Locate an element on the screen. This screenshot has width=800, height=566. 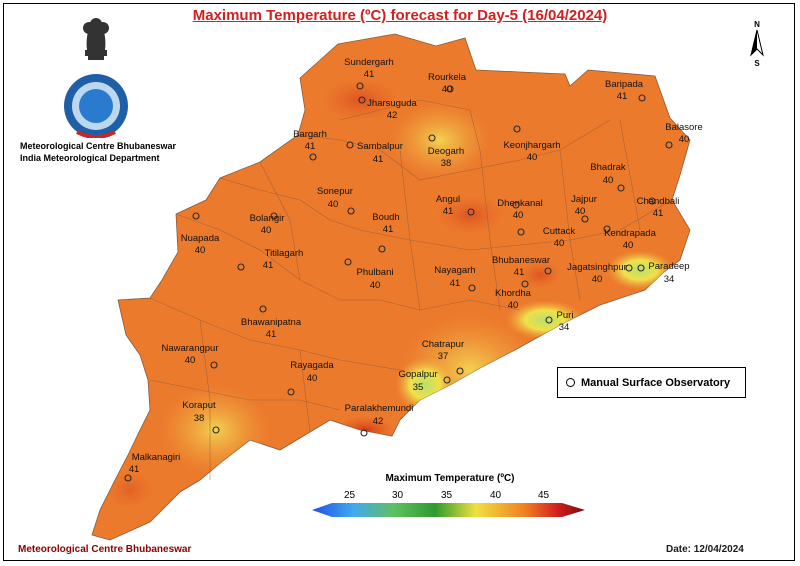
station-value: 34 is located at coordinates (564, 327).